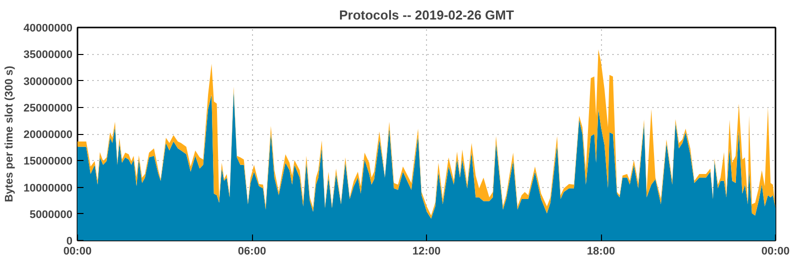 This screenshot has width=795, height=260. Describe the element at coordinates (69, 242) in the screenshot. I see `y-tick-label: 0` at that location.